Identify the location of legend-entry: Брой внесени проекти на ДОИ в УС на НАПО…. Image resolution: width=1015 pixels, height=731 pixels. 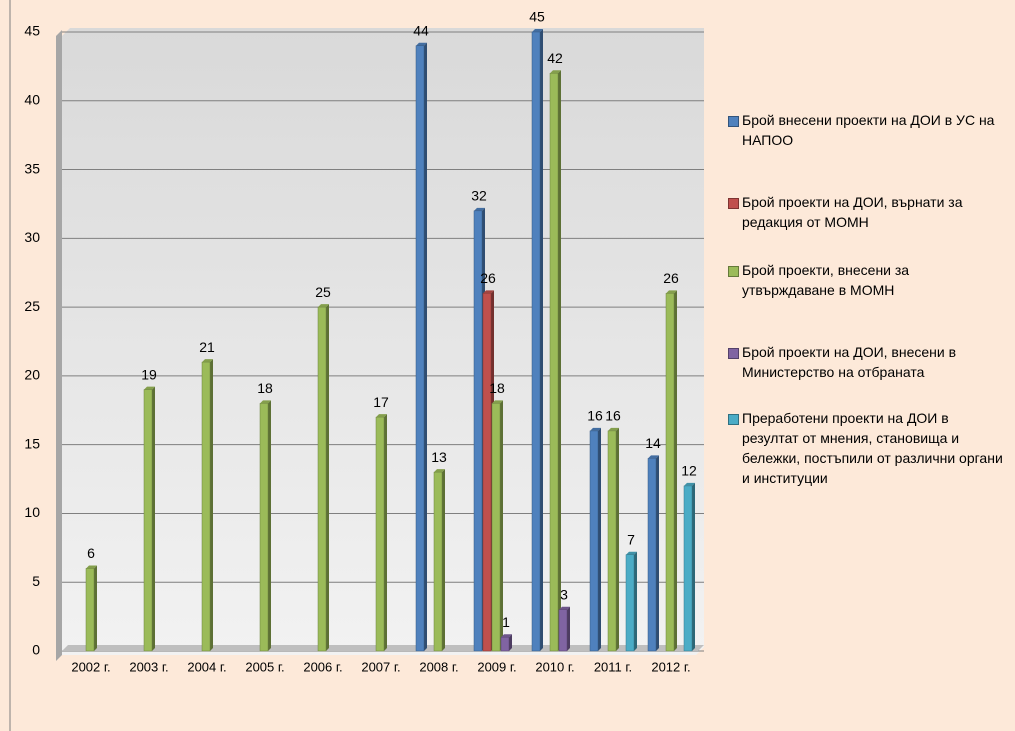
(865, 130).